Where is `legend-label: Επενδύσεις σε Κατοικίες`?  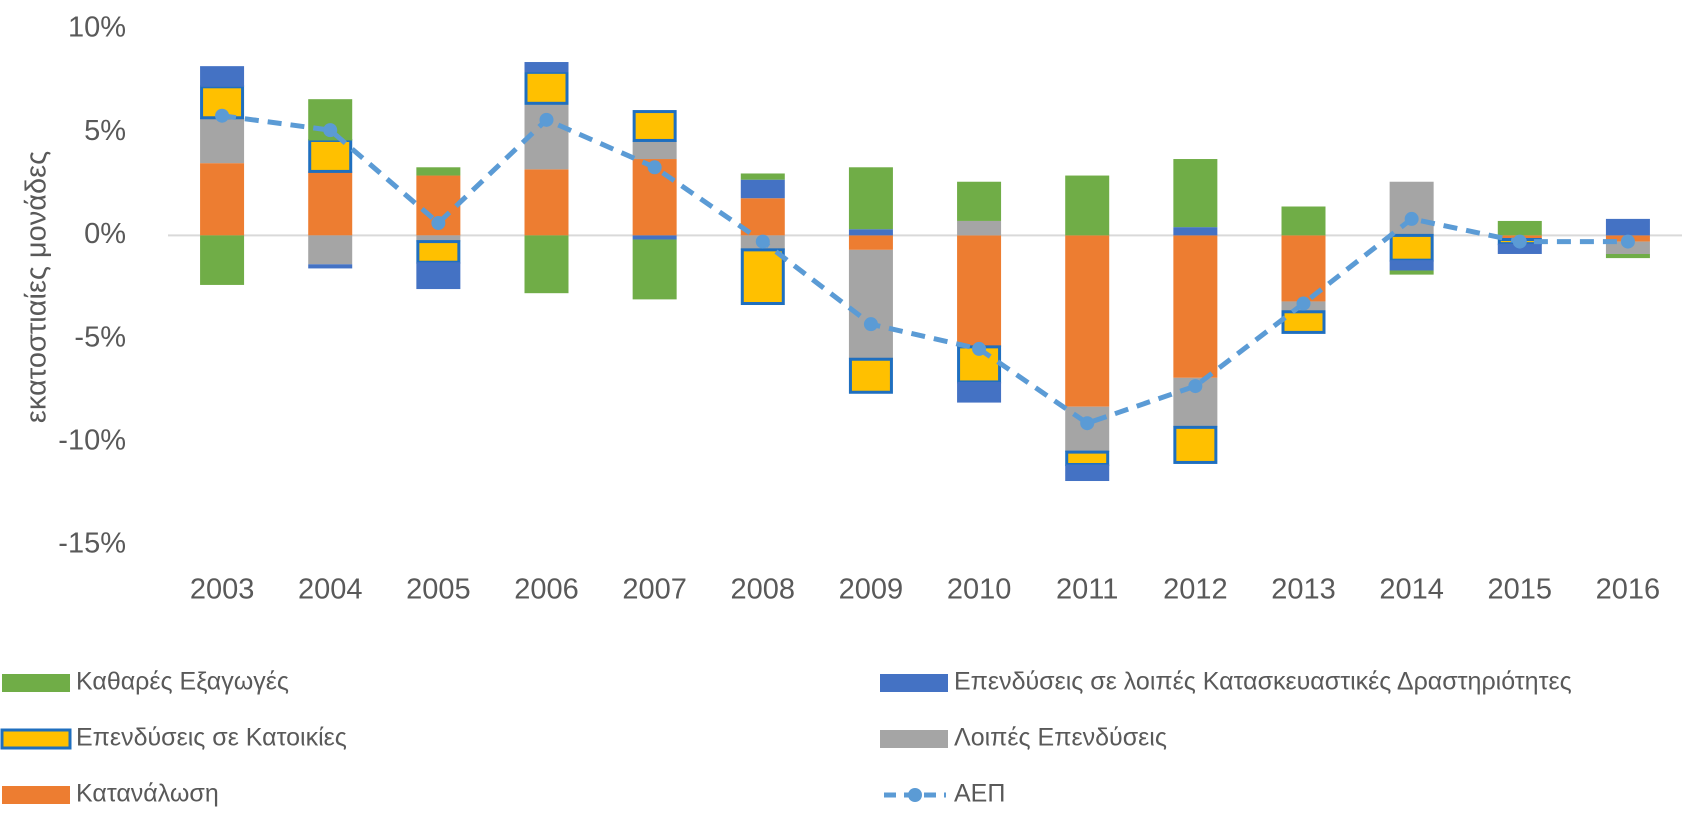
legend-label: Επενδύσεις σε Κατοικίες is located at coordinates (211, 738).